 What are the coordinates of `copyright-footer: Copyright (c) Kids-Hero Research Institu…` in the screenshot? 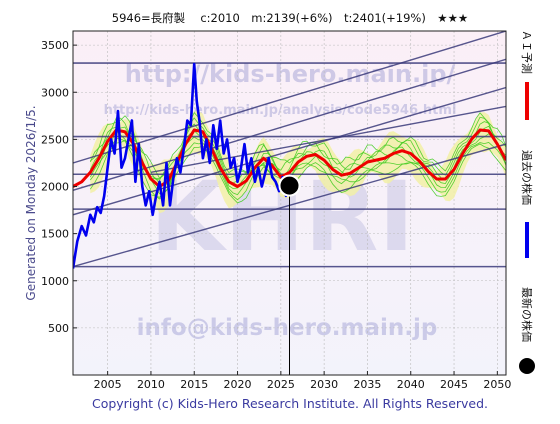 It's located at (290, 403).